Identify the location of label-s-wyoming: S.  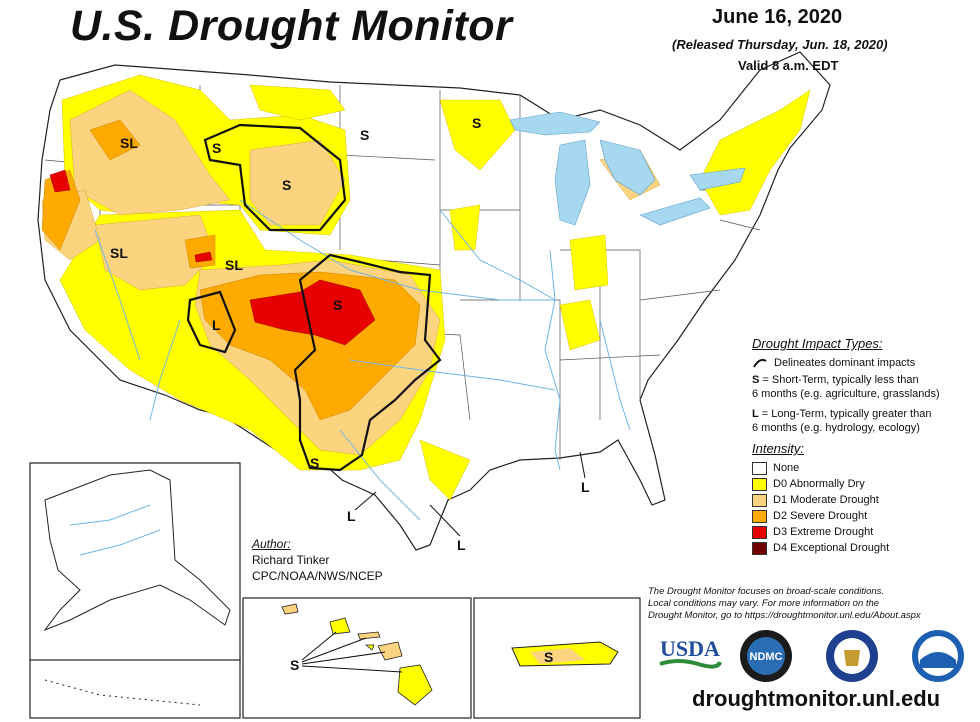
(286, 185).